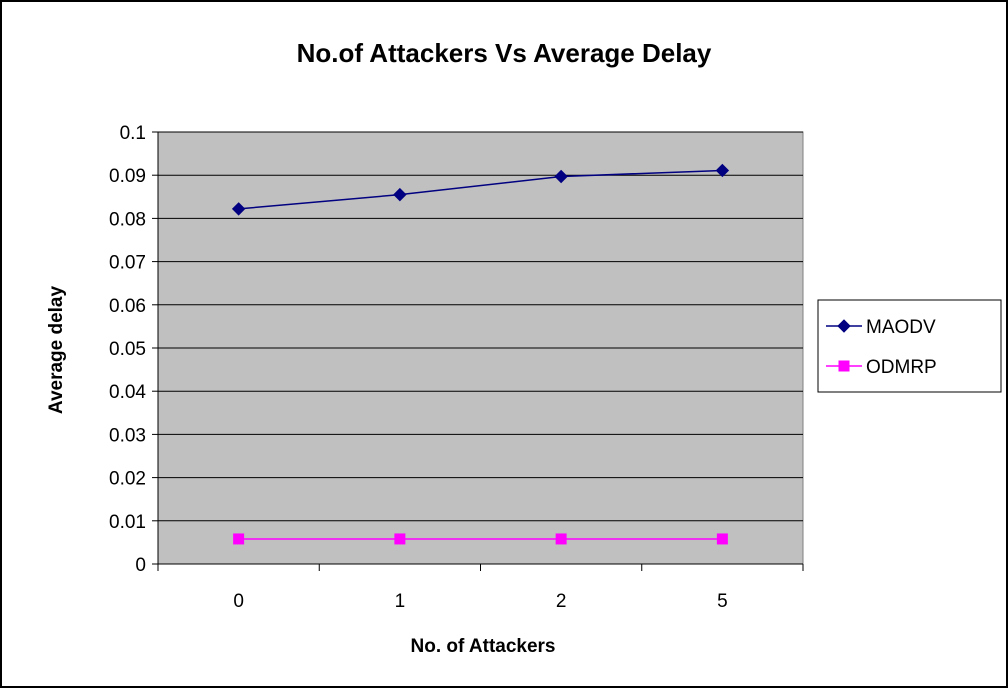 This screenshot has width=1008, height=688. What do you see at coordinates (127, 522) in the screenshot?
I see `y-tick-label: 0.01` at bounding box center [127, 522].